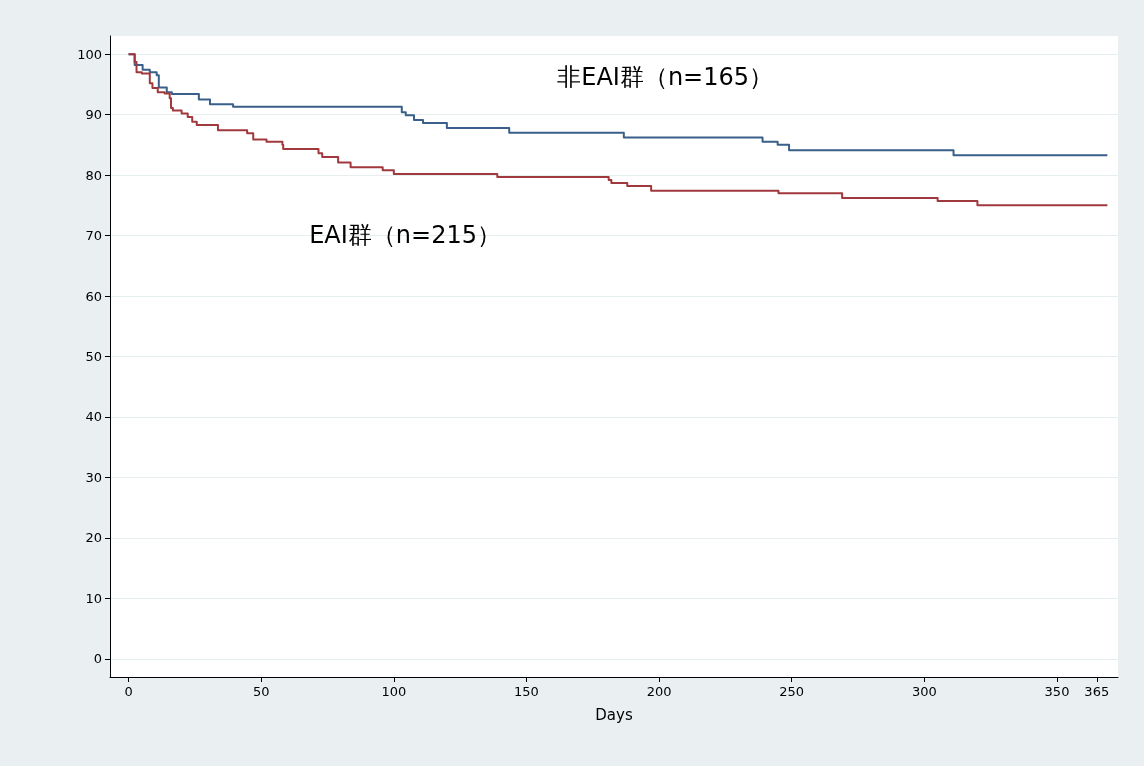  I want to click on y-tick-label: 20, so click(93, 538).